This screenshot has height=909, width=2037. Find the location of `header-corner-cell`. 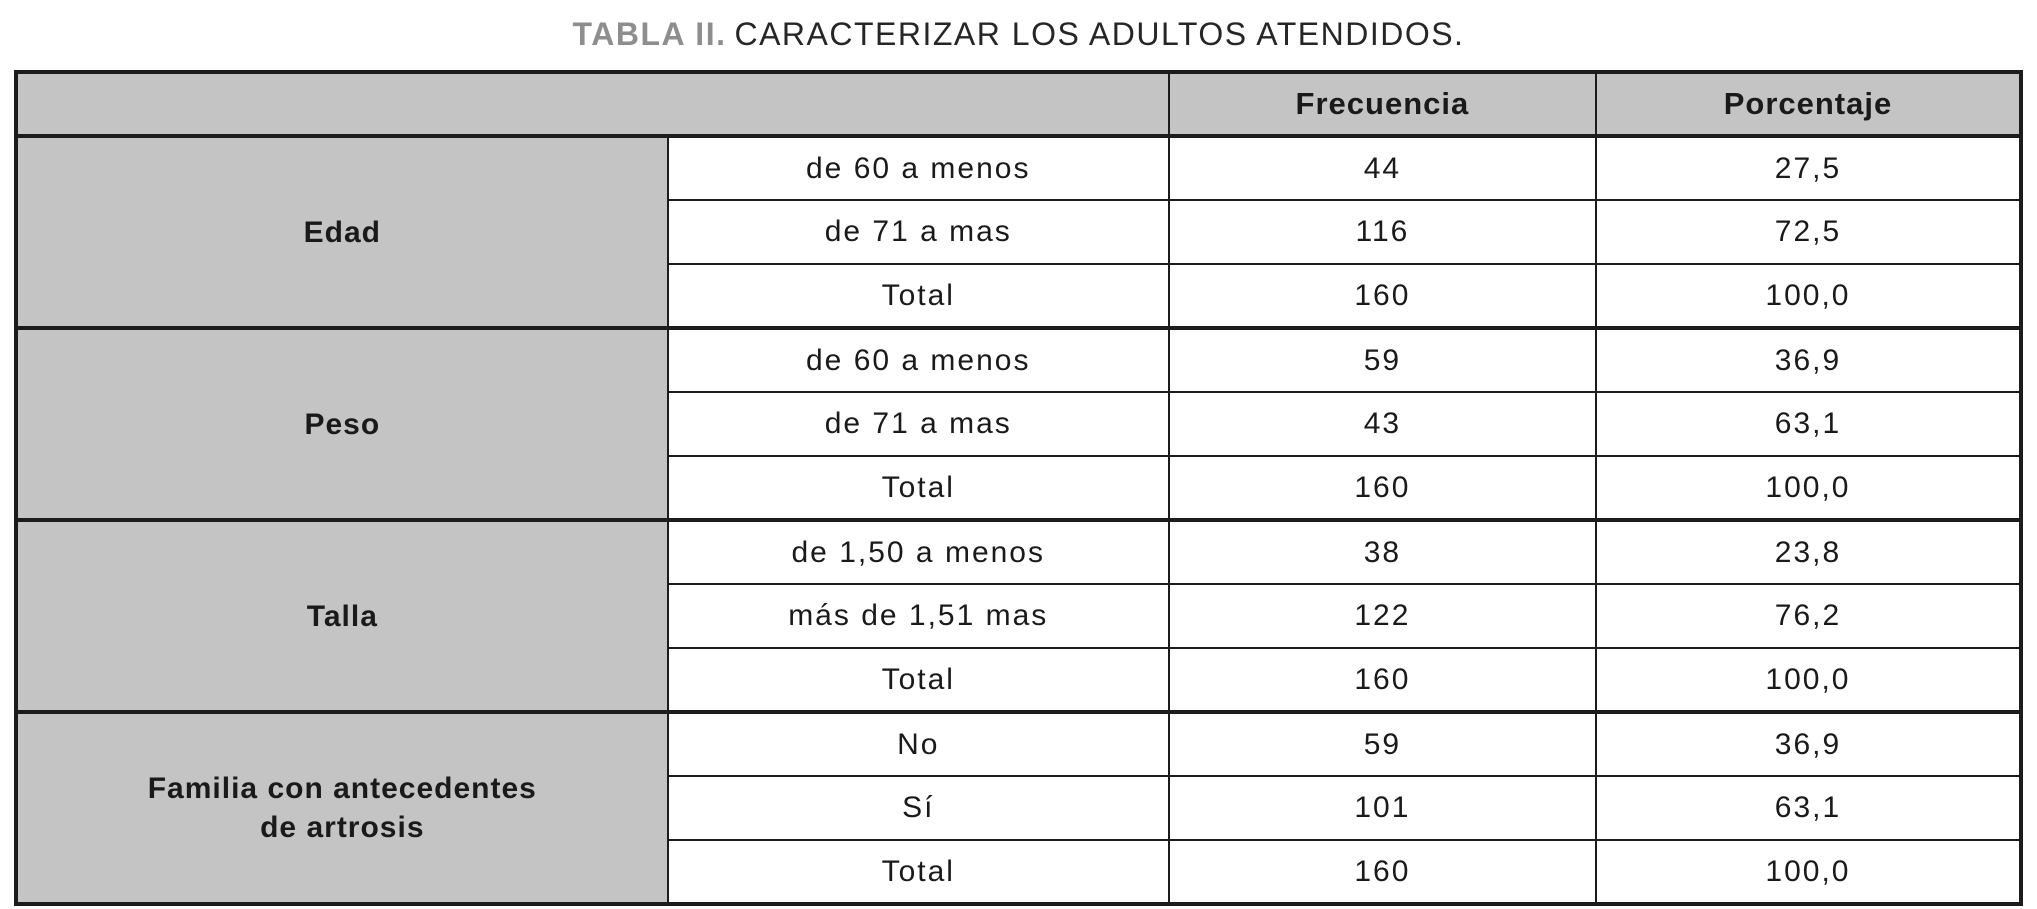

header-corner-cell is located at coordinates (592, 104).